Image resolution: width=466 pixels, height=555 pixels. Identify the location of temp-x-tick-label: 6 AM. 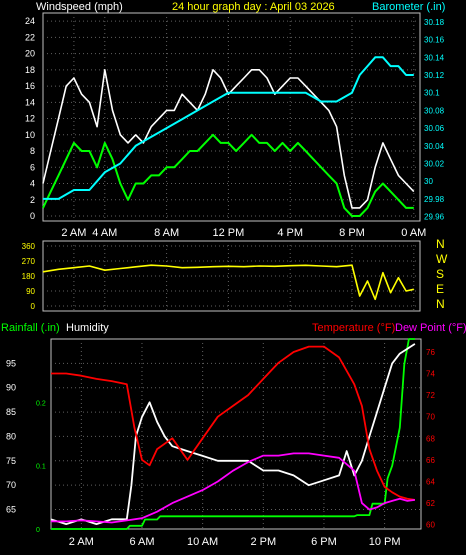
(141, 542).